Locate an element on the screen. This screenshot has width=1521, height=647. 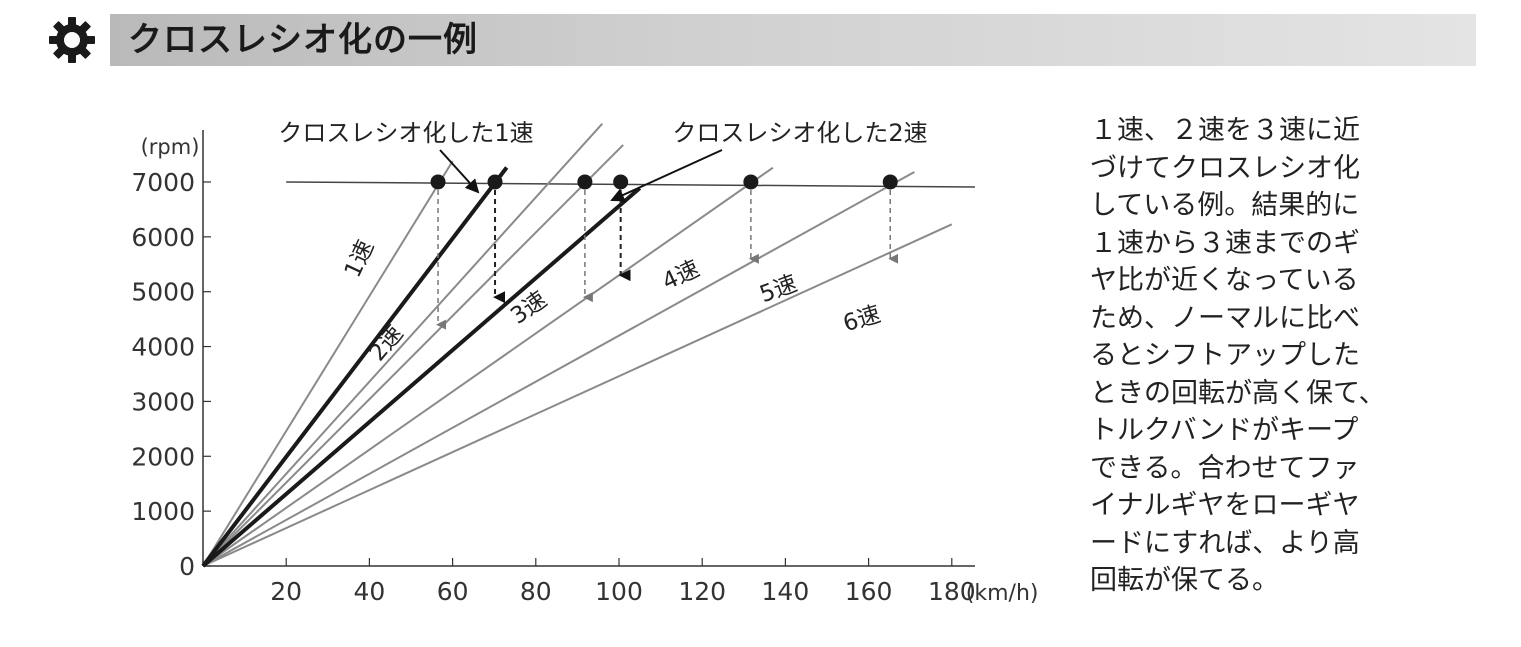
annotation-cross-ratio-2nd: クロスレシオ化した2速 is located at coordinates (799, 133).